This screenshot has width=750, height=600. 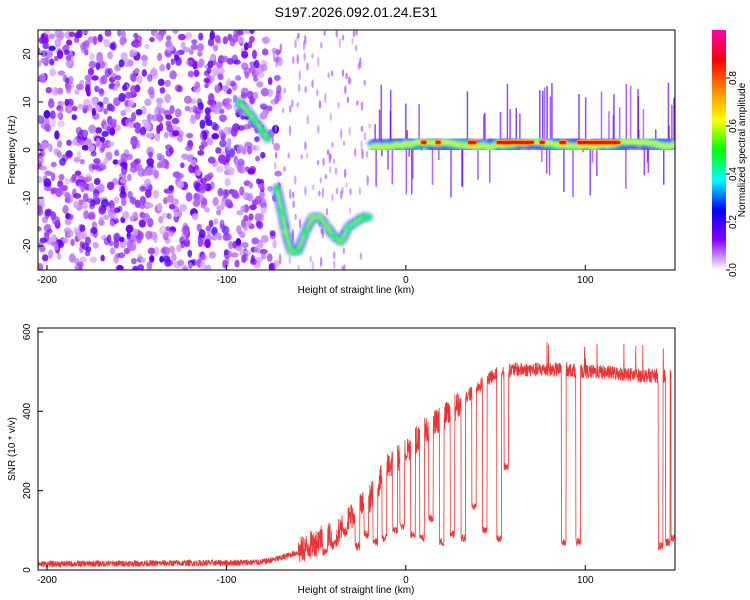 I want to click on spectrogram-y-tick-label: -10, so click(x=27, y=197).